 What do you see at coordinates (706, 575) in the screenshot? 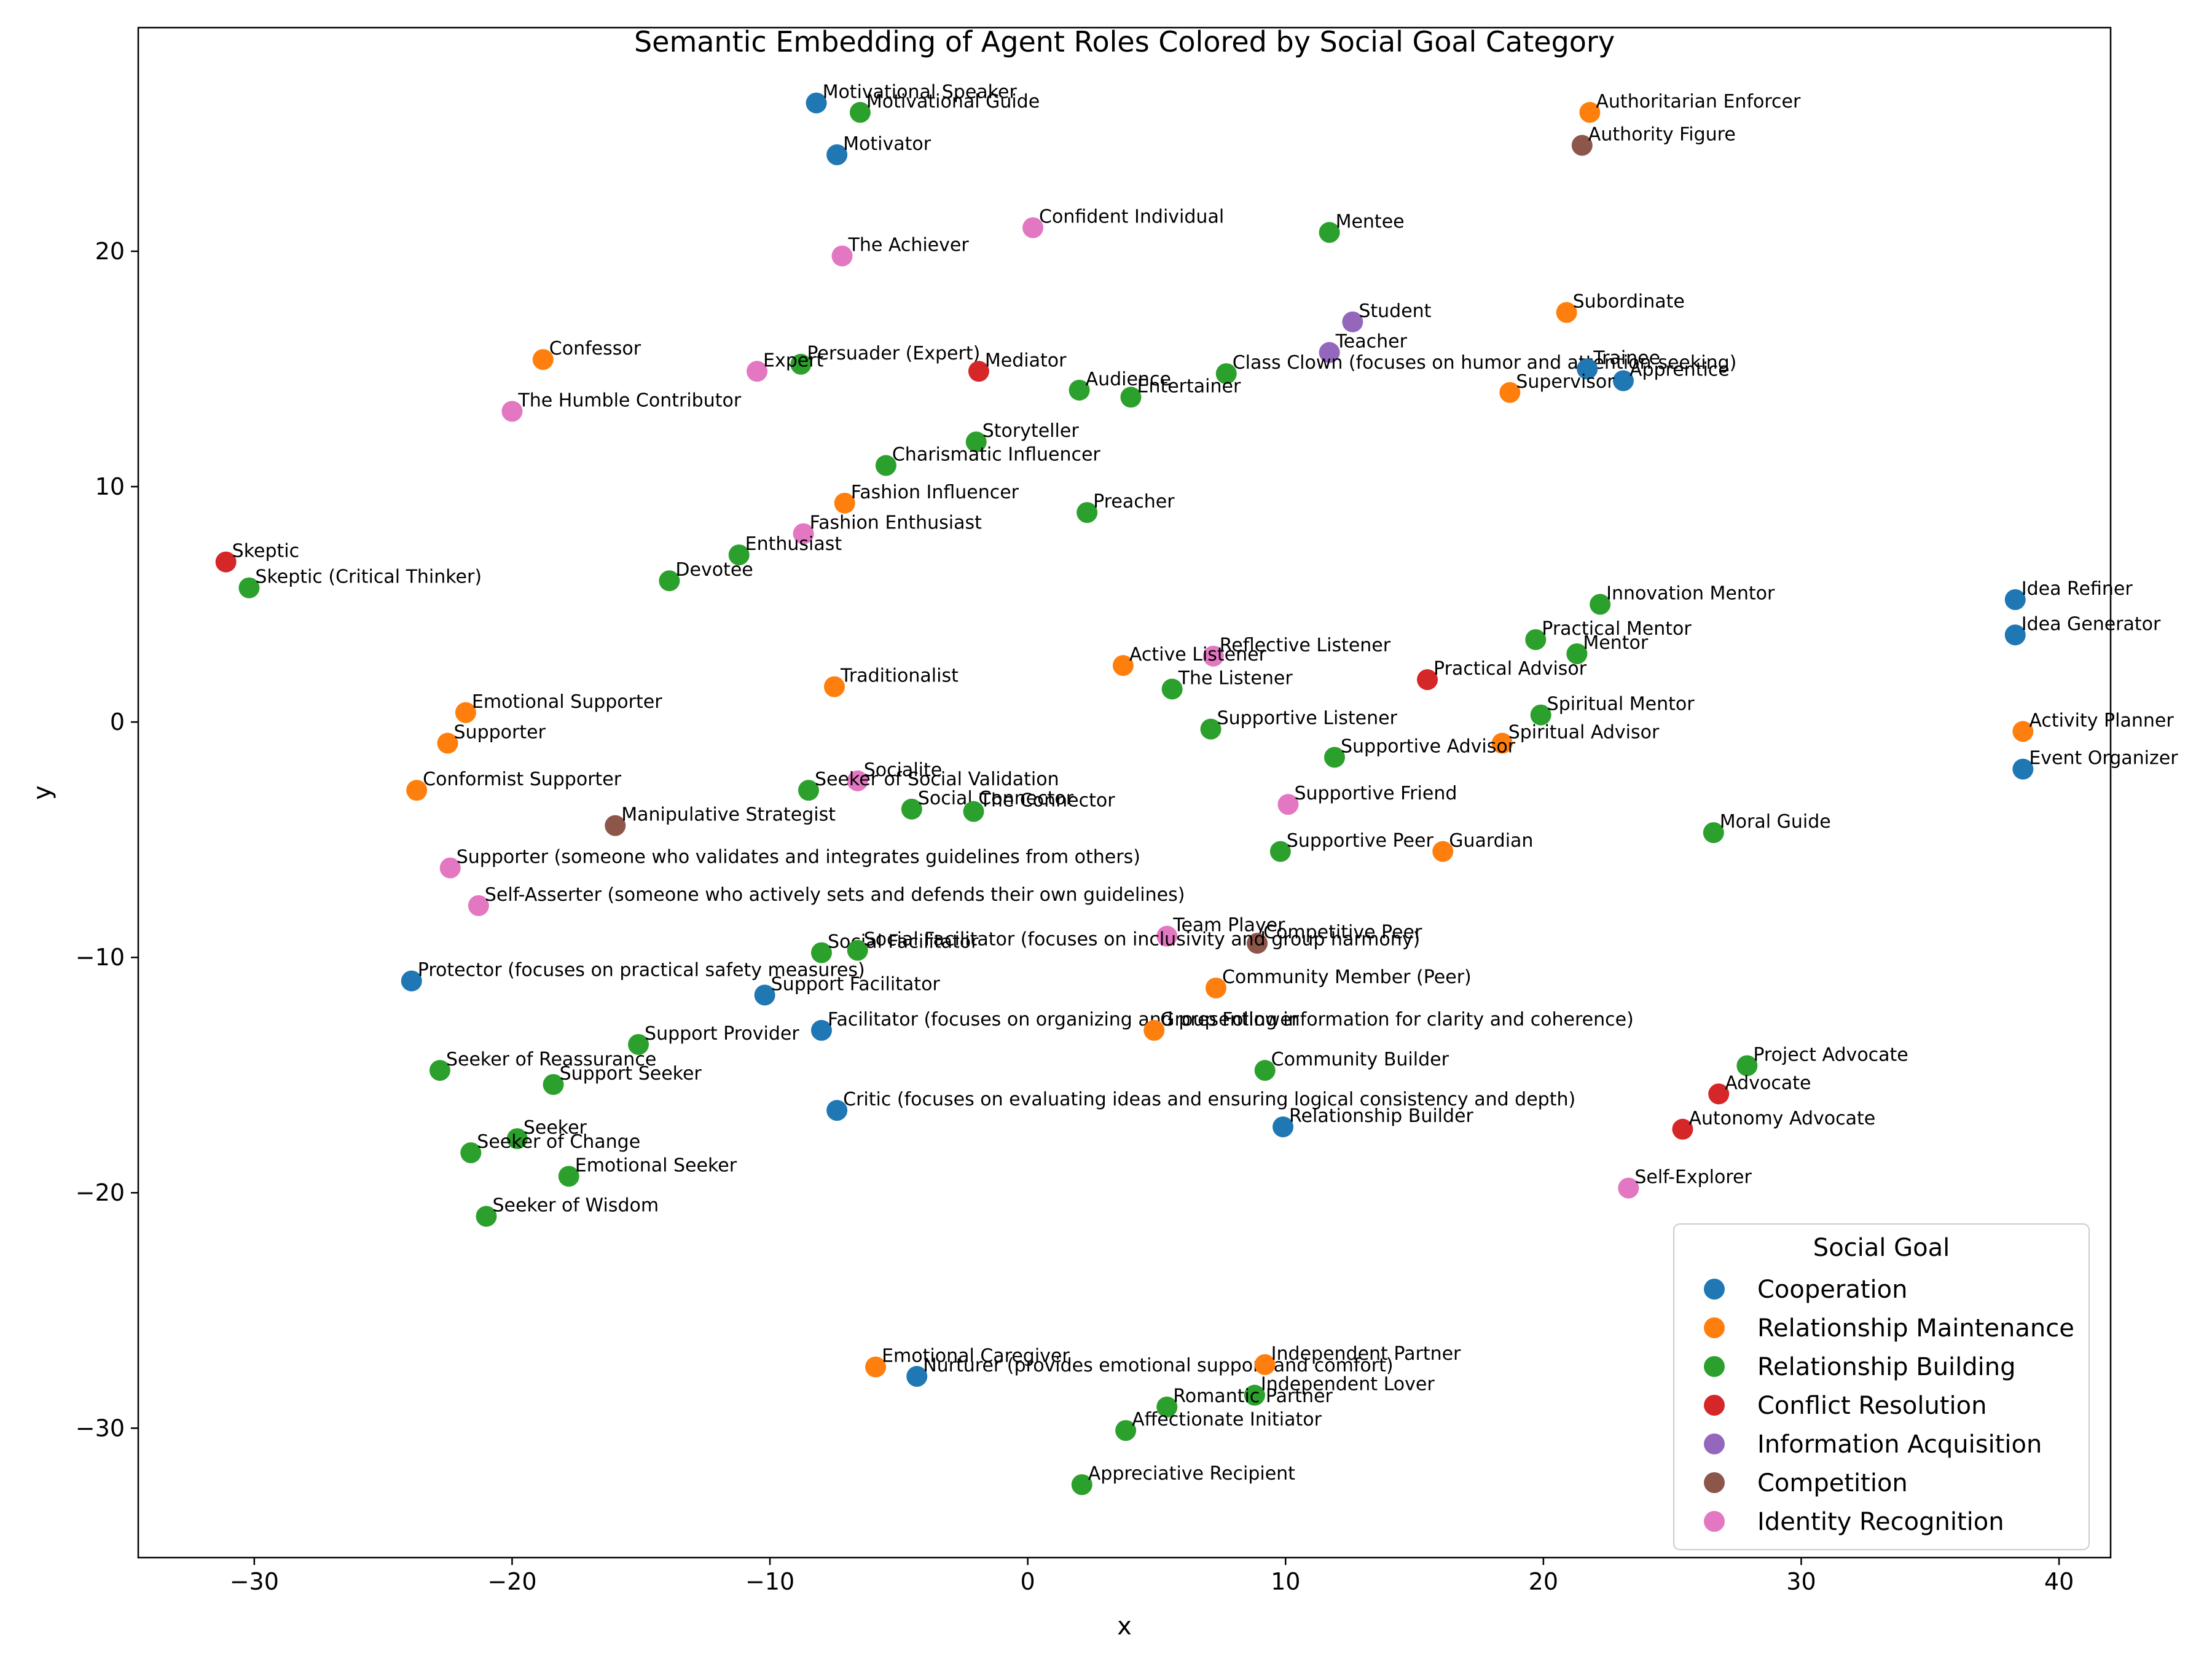
I see `point-devotee: Devotee` at bounding box center [706, 575].